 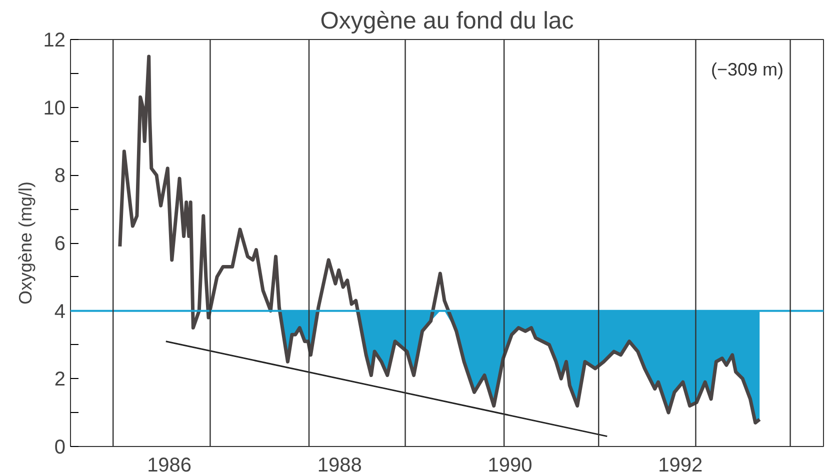 What do you see at coordinates (60, 244) in the screenshot?
I see `y-tick-label: 6` at bounding box center [60, 244].